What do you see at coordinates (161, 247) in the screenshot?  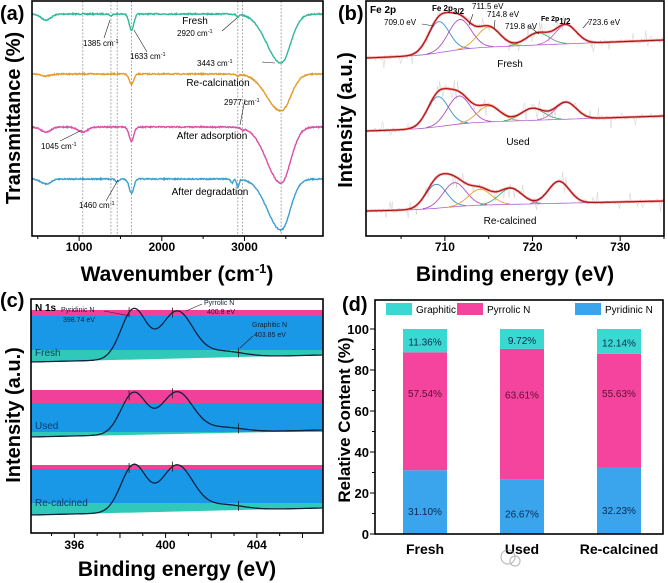 I see `x-tick-label: 2000` at bounding box center [161, 247].